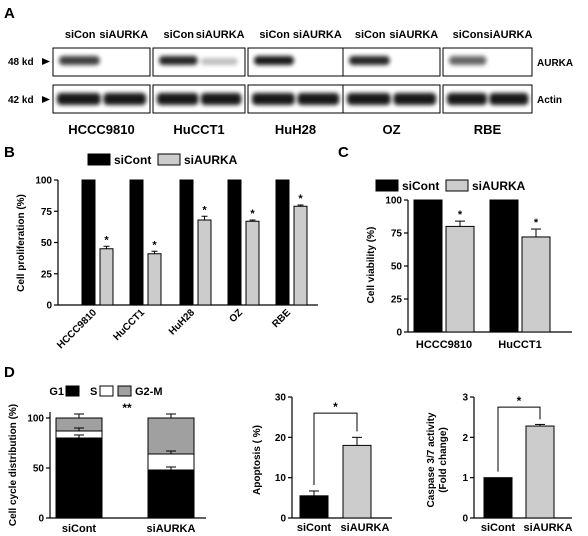 This screenshot has height=536, width=588. Describe the element at coordinates (488, 129) in the screenshot. I see `cell-line-label: RBE` at that location.